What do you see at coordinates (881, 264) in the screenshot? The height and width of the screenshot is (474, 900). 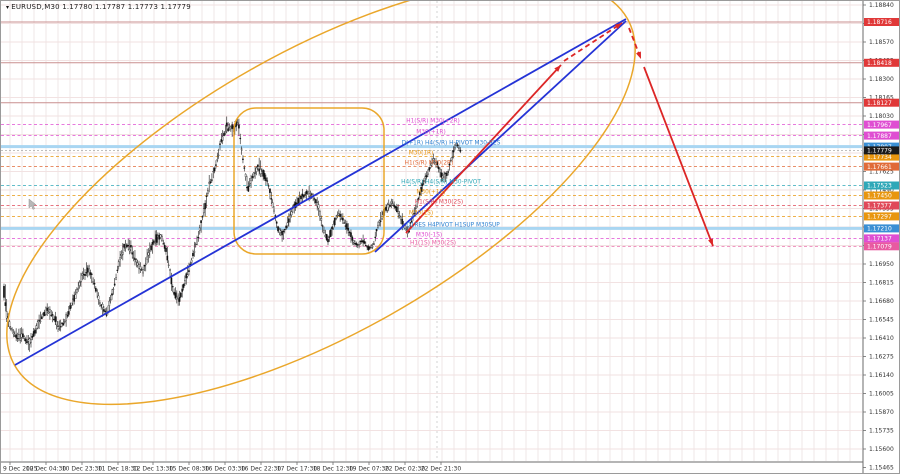 I see `svg-text: 1.16950` at bounding box center [881, 264].